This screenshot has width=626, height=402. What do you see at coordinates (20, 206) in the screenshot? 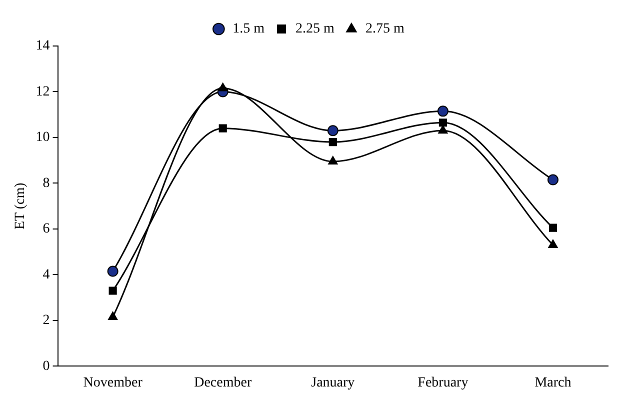
I see `y-axis-title: ET (cm)` at bounding box center [20, 206].